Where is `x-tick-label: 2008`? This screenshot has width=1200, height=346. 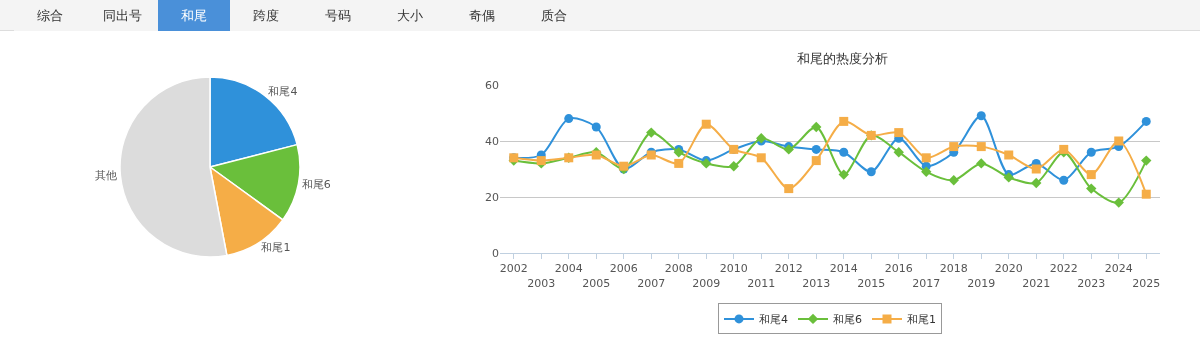
x-tick-label: 2008 is located at coordinates (678, 269).